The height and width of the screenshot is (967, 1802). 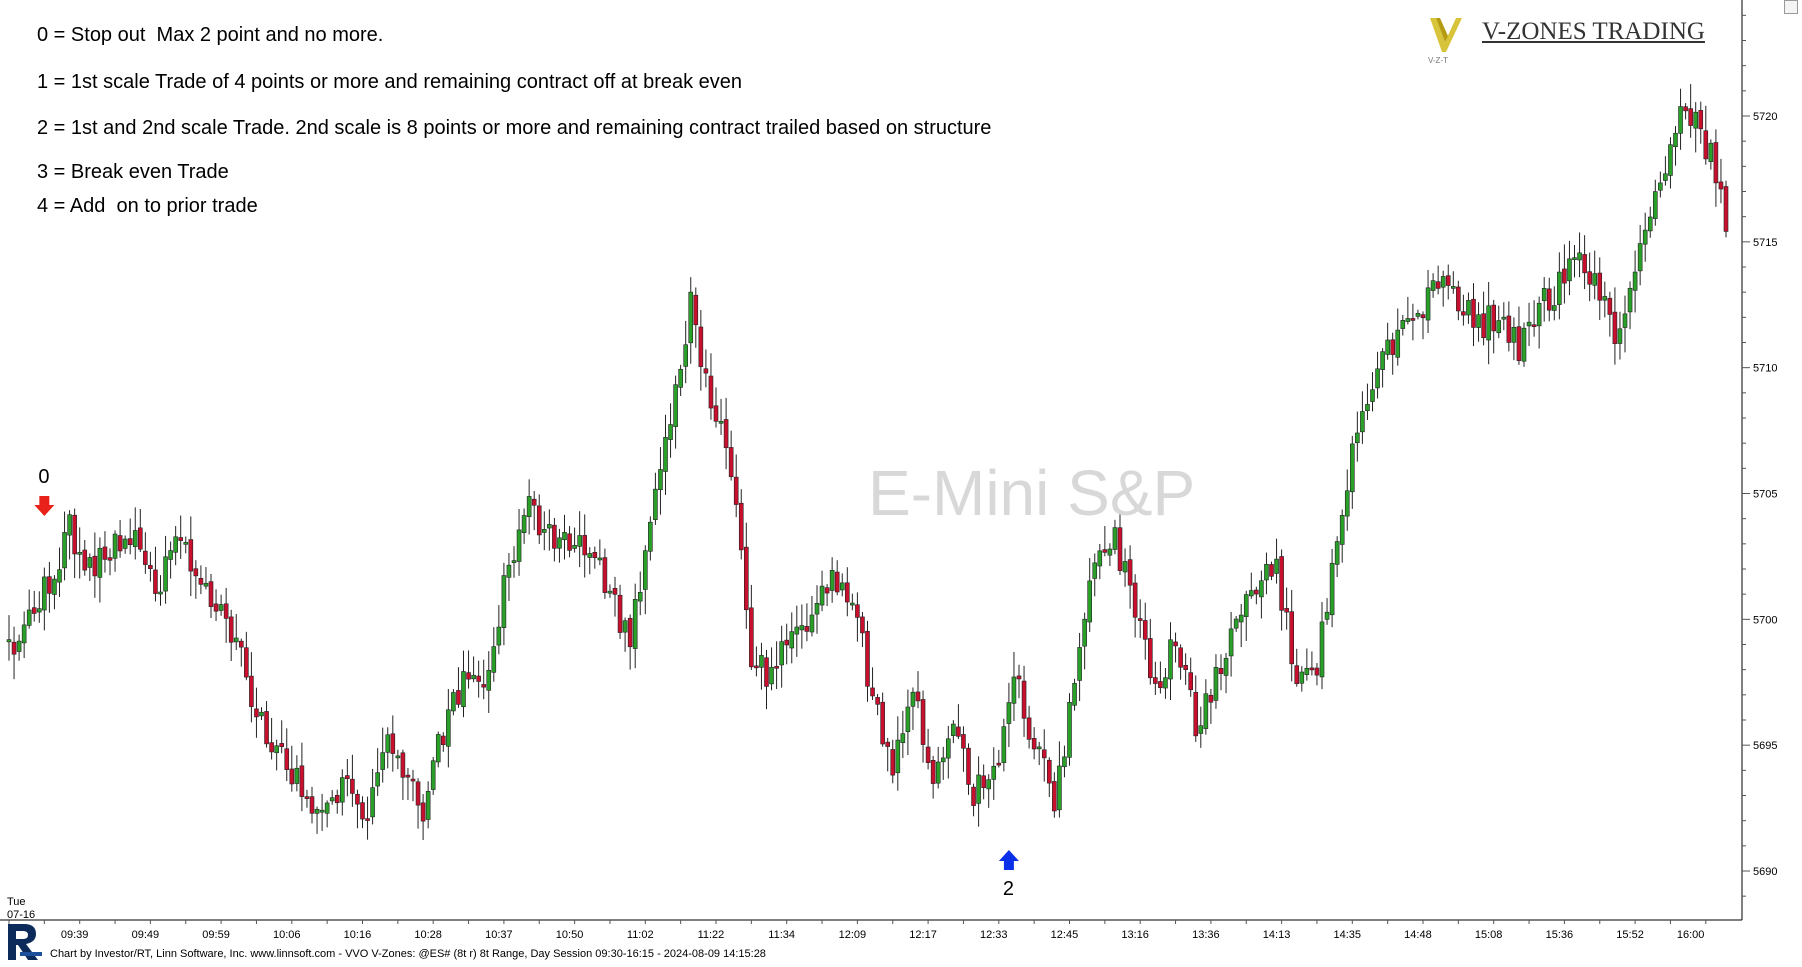 I want to click on investor-rt-logo-icon, so click(x=25, y=942).